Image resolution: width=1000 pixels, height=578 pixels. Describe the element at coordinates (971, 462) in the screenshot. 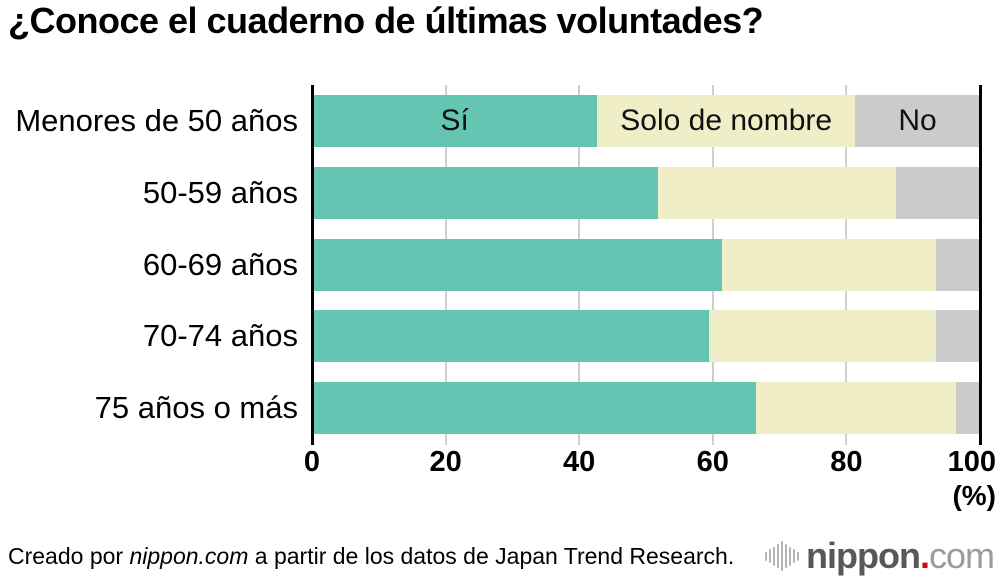

I see `x-tick-label: 100` at that location.